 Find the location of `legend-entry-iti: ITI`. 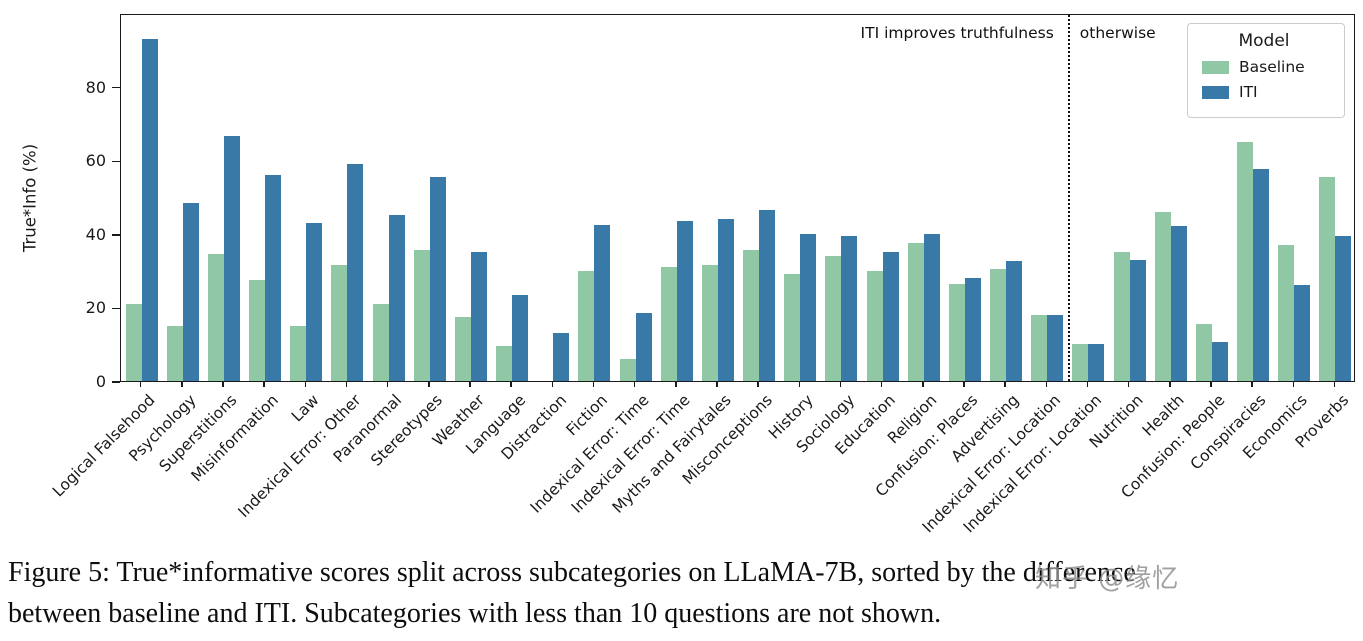

legend-entry-iti: ITI is located at coordinates (1264, 92).